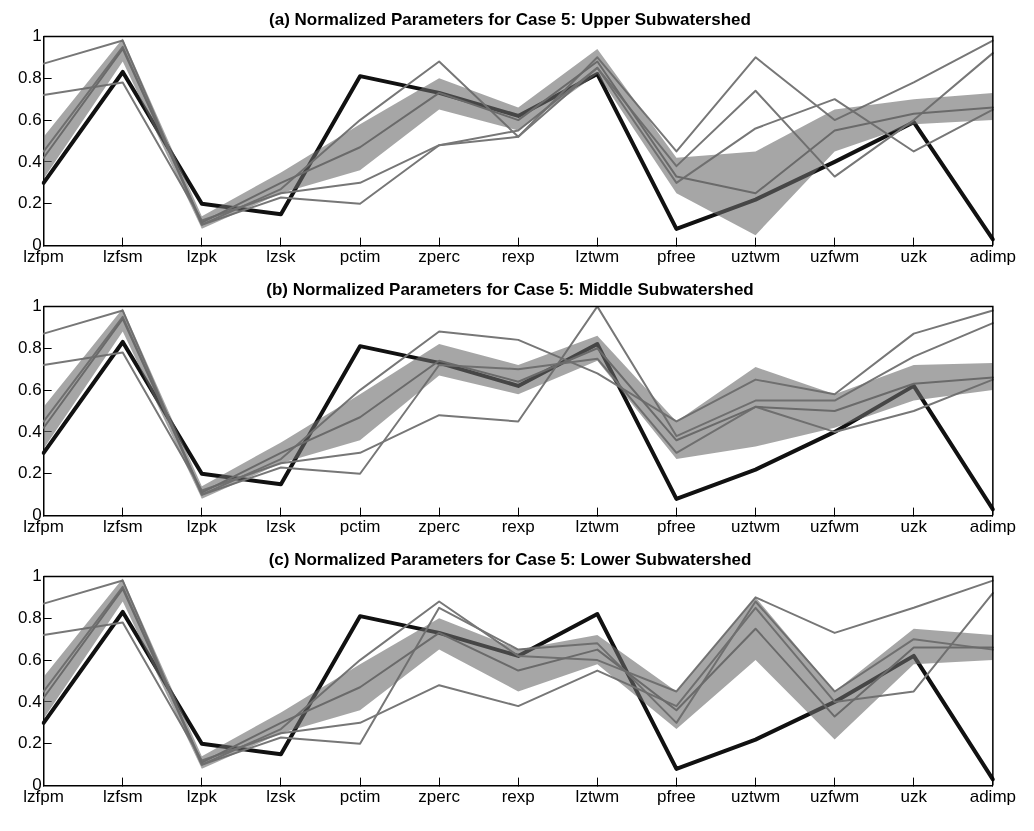 The height and width of the screenshot is (831, 1034). Describe the element at coordinates (510, 559) in the screenshot. I see `chart-title: (c) Normalized Parameters for Case 5: Lower Subwatershed` at that location.